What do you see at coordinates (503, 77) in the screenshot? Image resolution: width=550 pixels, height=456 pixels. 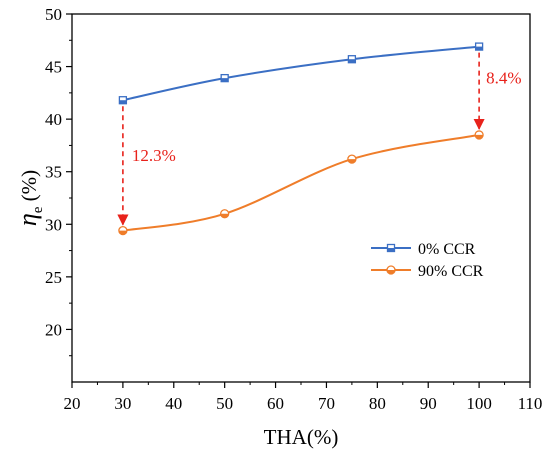 I see `annotation-label: 8.4%` at bounding box center [503, 77].